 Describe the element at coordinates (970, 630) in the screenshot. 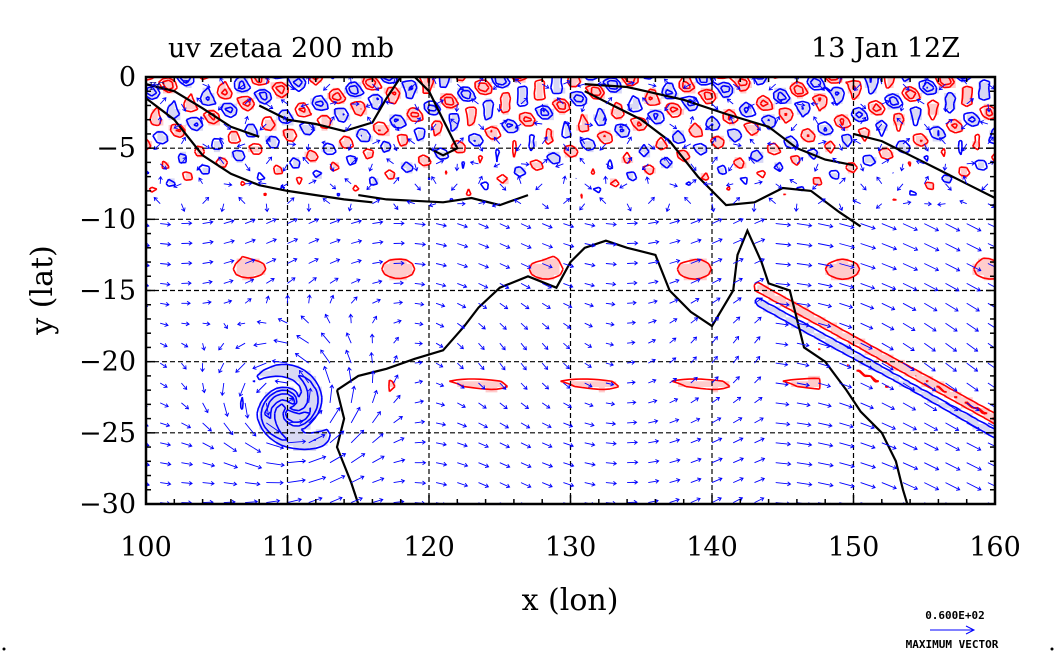

I see `vector-key-arrowhead` at that location.